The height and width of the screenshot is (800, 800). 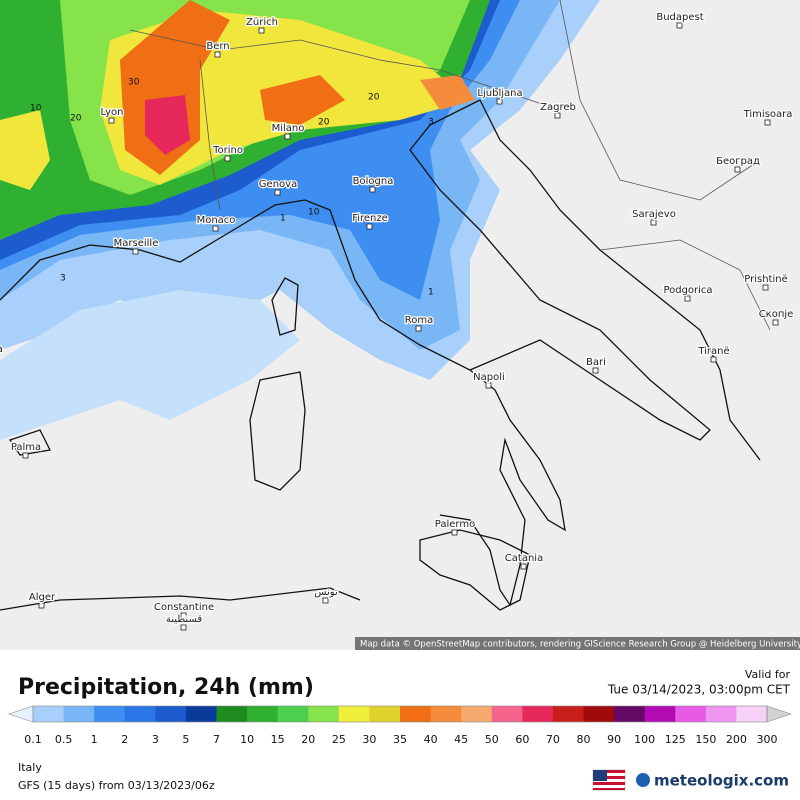 I want to click on contour-label: 10, so click(x=314, y=213).